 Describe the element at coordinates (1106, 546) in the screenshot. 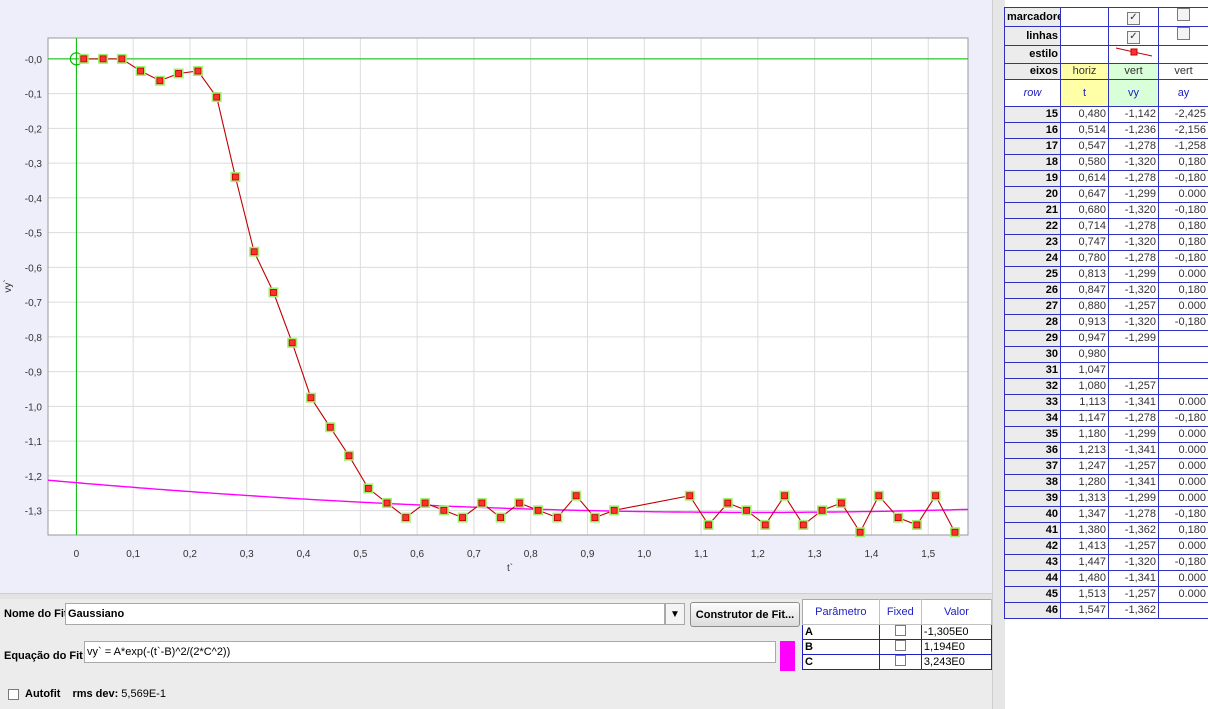

I see `table-row: 42 1,413 -1,257 0.000` at that location.